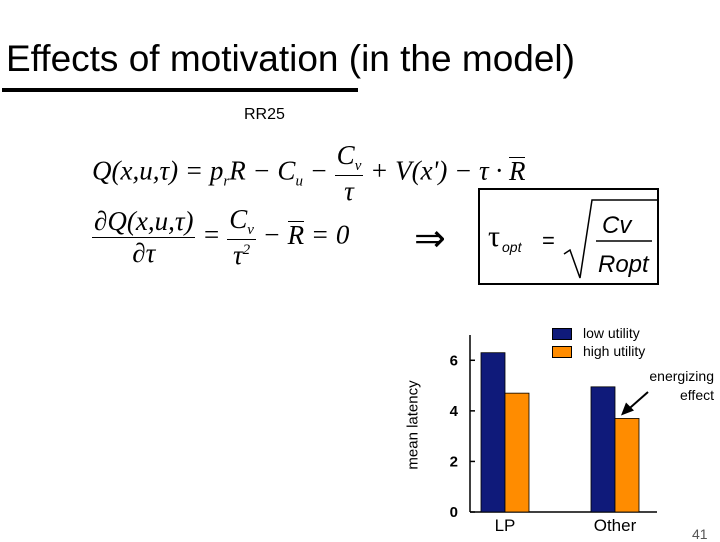 This screenshot has width=720, height=542. Describe the element at coordinates (211, 234) in the screenshot. I see `d-eq: =` at that location.